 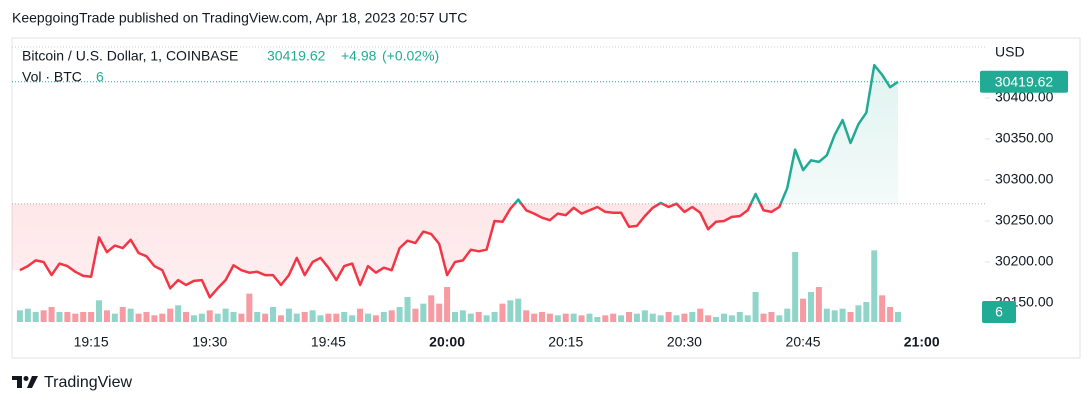 I want to click on x-tick-label: 20:15, so click(x=565, y=342).